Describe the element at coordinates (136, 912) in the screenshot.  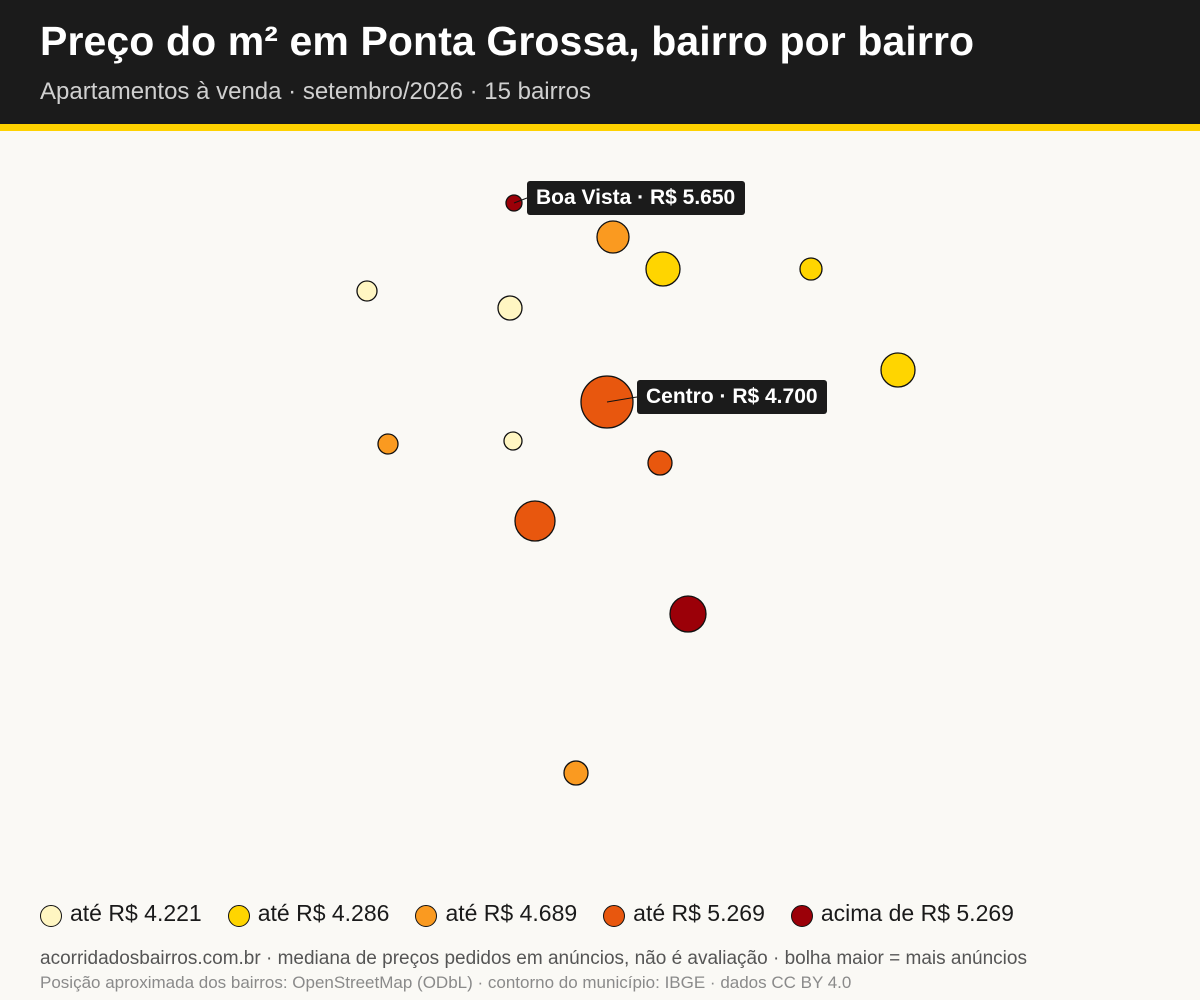
I see `legend-label: até R$ 4.221` at that location.